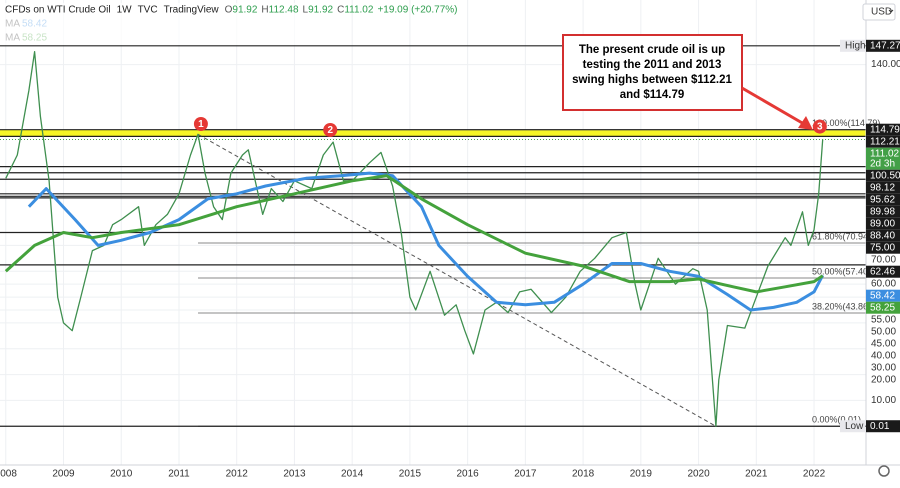 The width and height of the screenshot is (900, 488). Describe the element at coordinates (841, 236) in the screenshot. I see `fib-label: 61.80%(70.94)` at that location.